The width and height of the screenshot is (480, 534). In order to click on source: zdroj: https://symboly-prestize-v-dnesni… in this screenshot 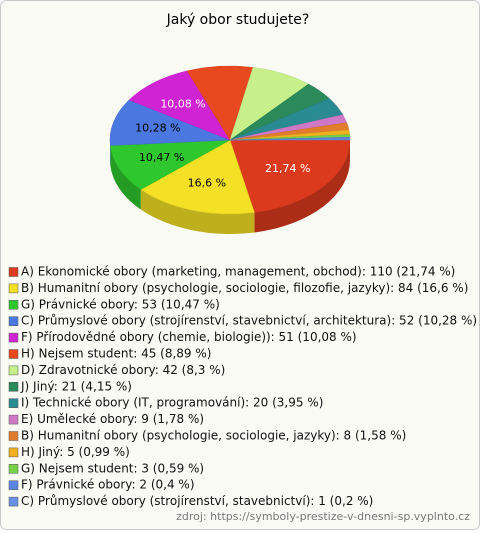, I will do `click(323, 516)`.